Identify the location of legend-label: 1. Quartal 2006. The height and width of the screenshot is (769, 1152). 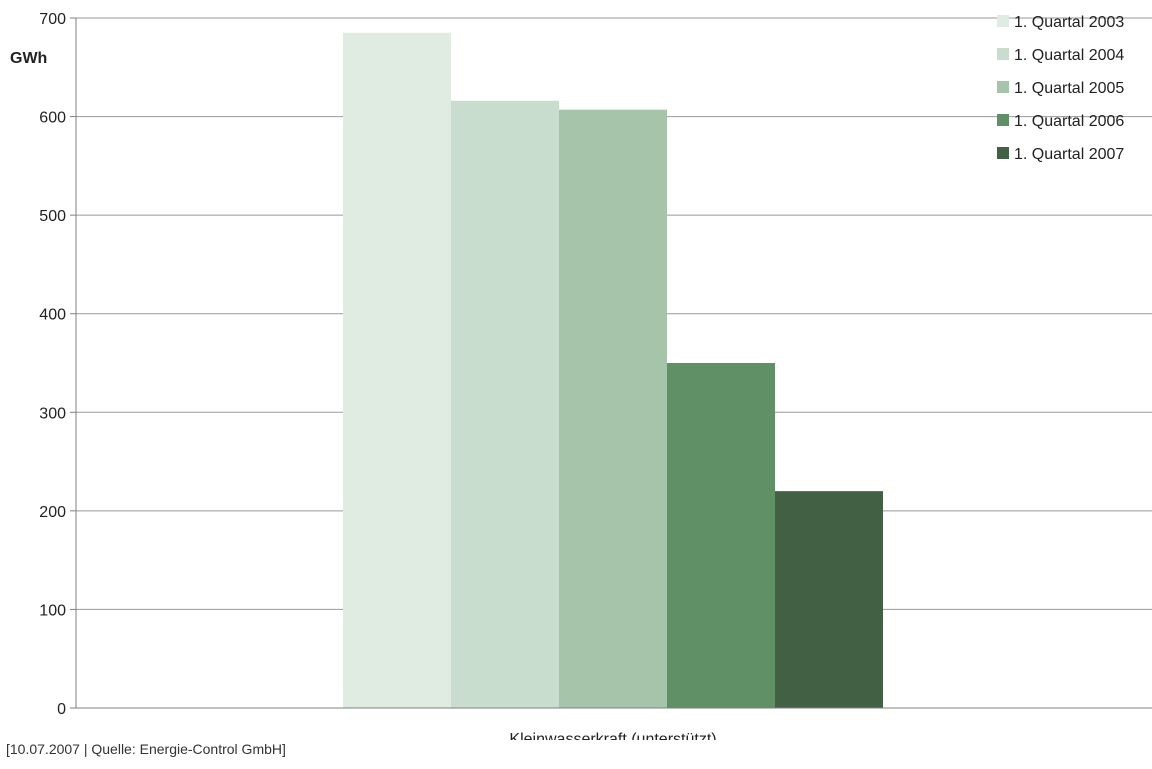
(1069, 121).